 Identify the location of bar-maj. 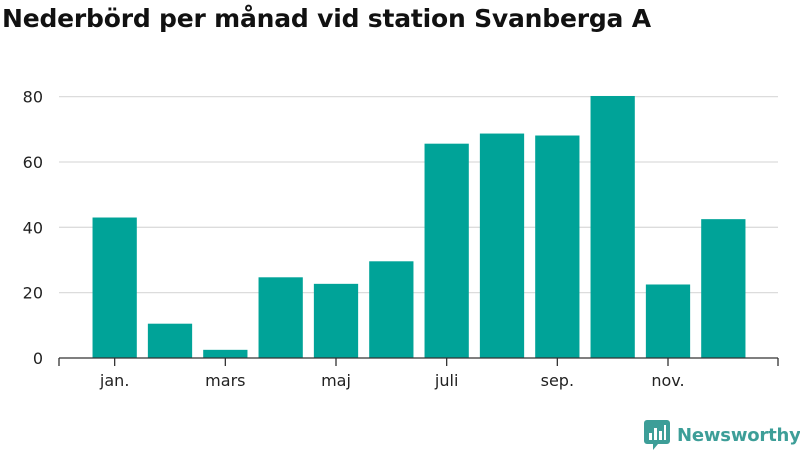
(336, 320).